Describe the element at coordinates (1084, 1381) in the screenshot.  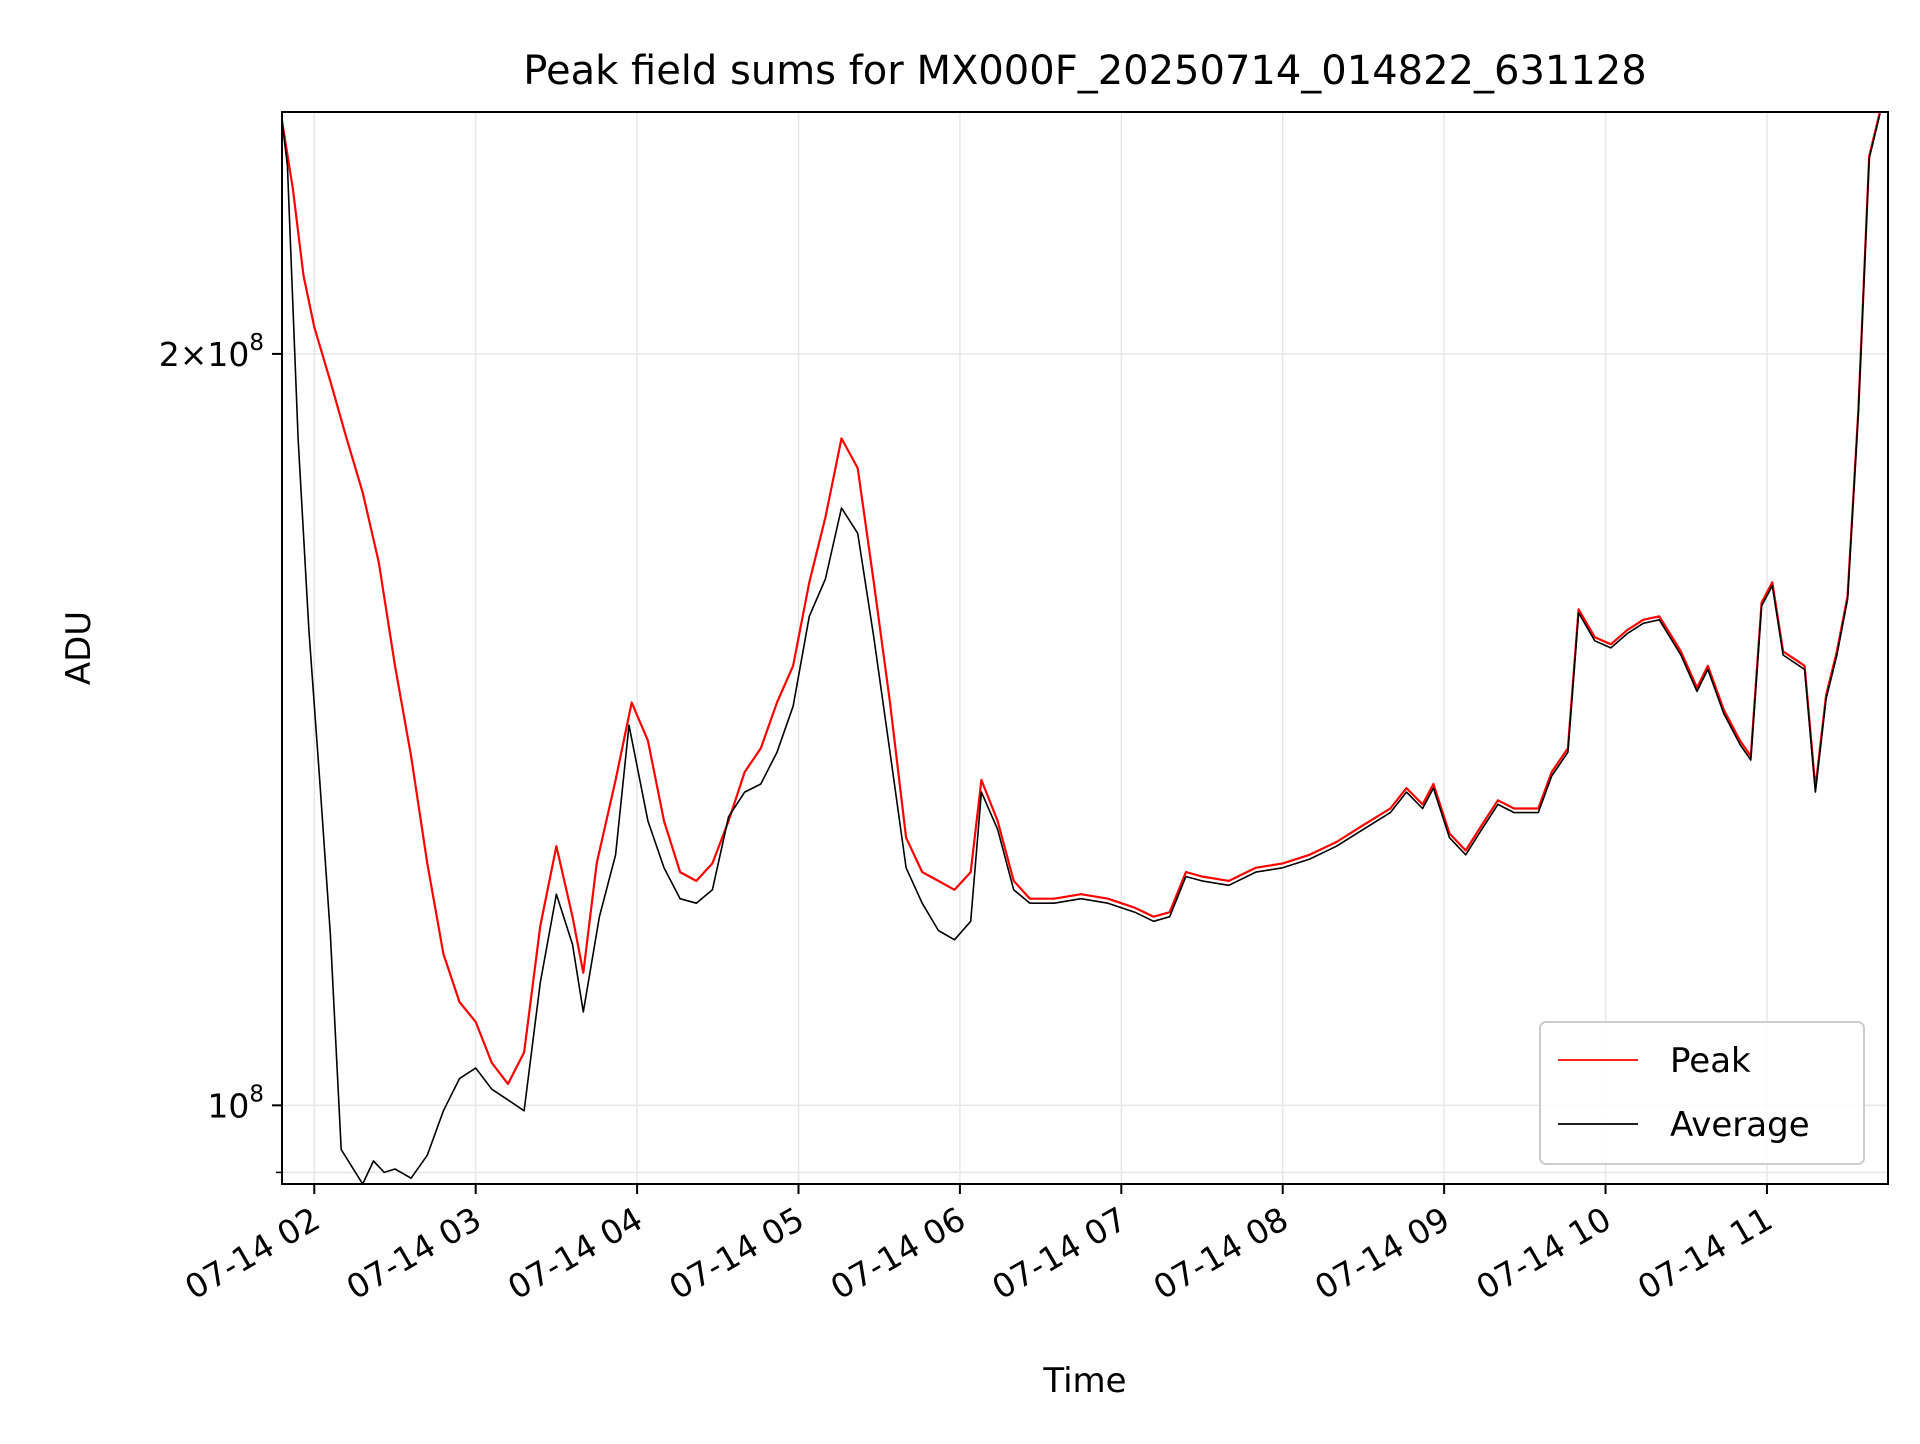
I see `x-axis-label: Time` at that location.